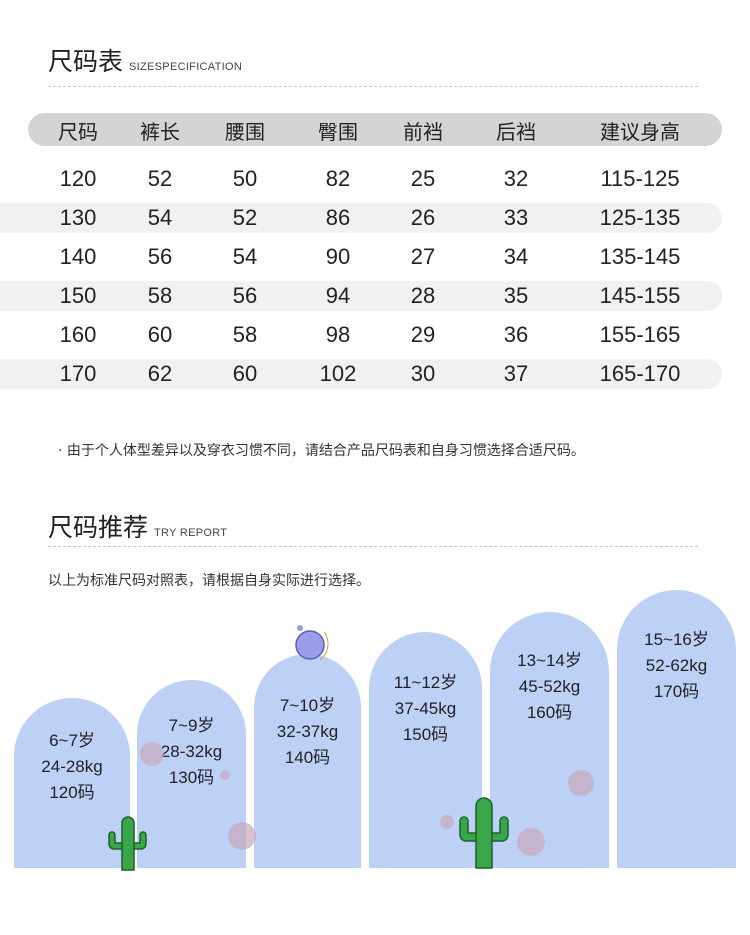 The width and height of the screenshot is (750, 935). Describe the element at coordinates (549, 686) in the screenshot. I see `card-weight: 45-52kg` at that location.